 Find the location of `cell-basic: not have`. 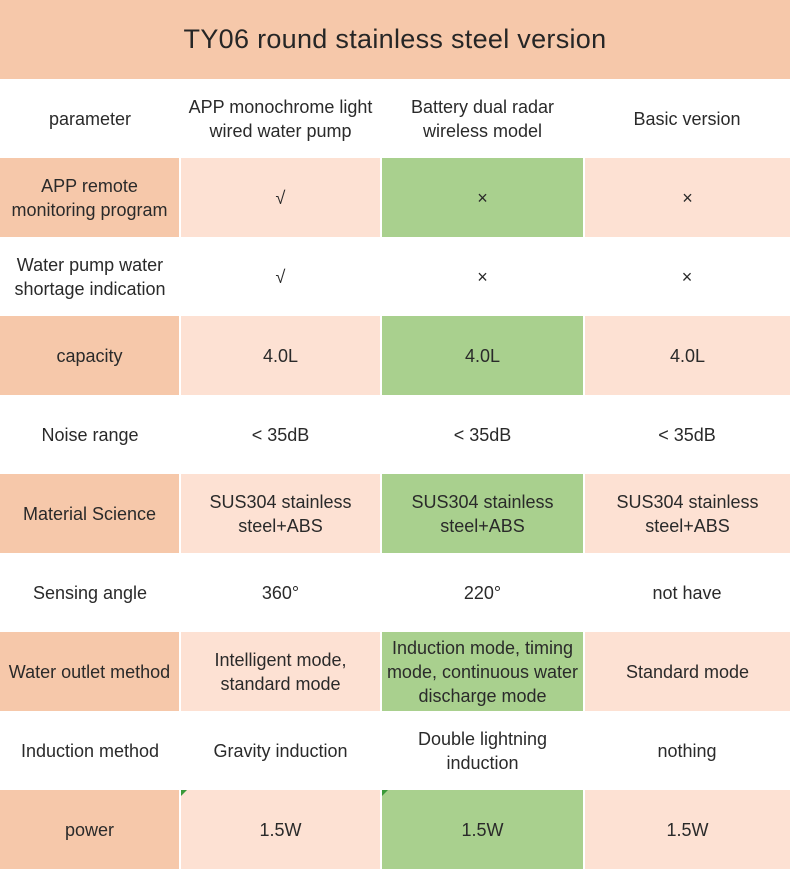

cell-basic: not have is located at coordinates (687, 592).